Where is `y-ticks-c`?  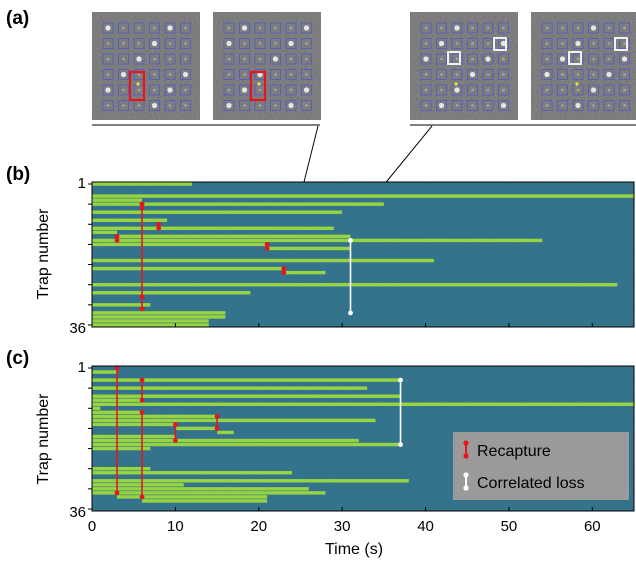 y-ticks-c is located at coordinates (90, 438).